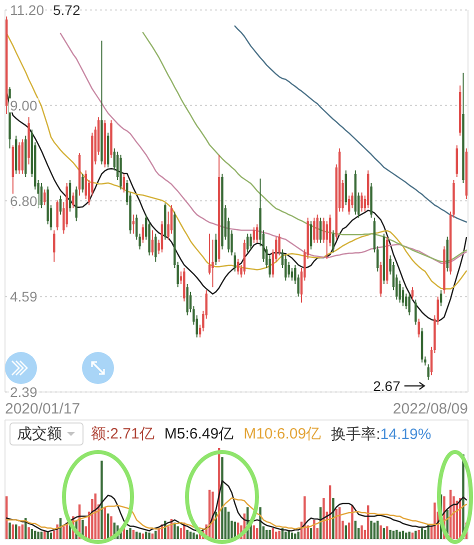  What do you see at coordinates (24, 392) in the screenshot?
I see `y-tick-label: 2.39` at bounding box center [24, 392].